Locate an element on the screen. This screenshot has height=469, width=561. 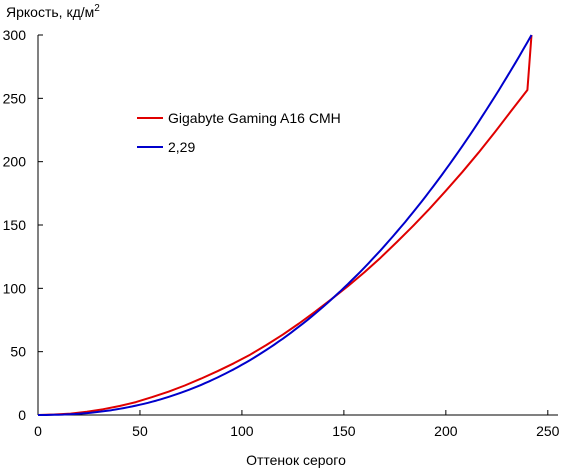
y-tick-label: 300 is located at coordinates (15, 35).